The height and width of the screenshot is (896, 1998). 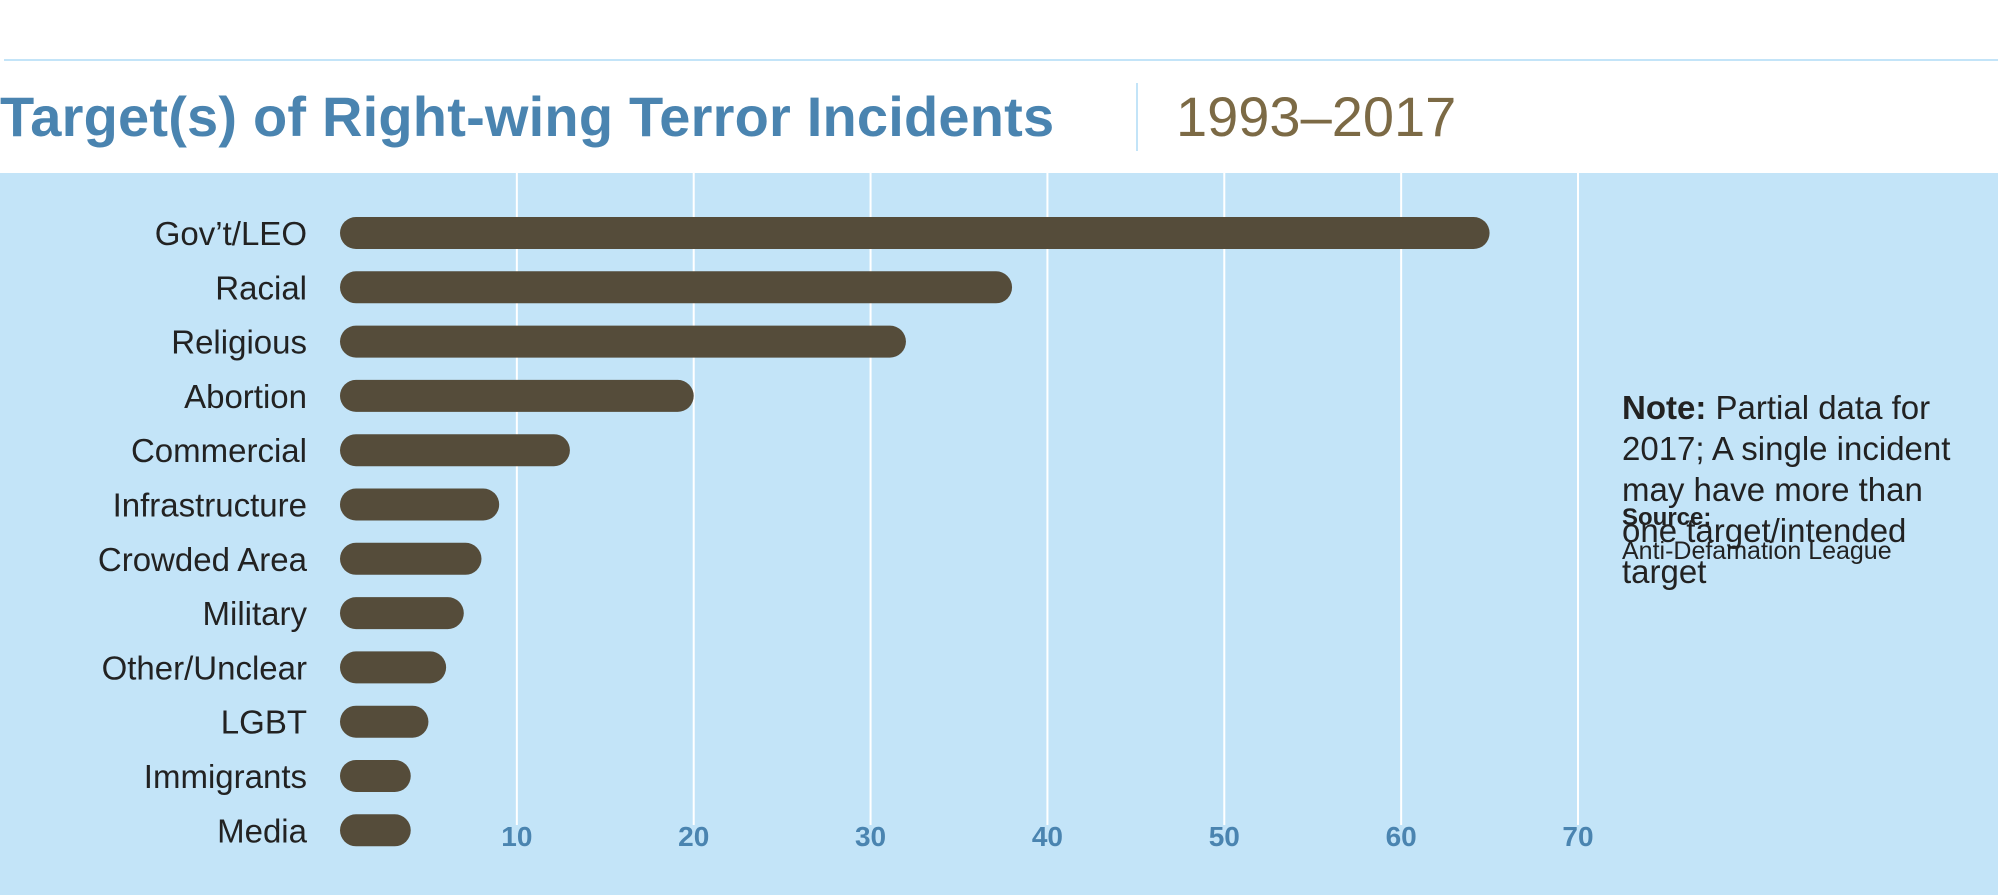 What do you see at coordinates (261, 287) in the screenshot?
I see `category-label: Racial` at bounding box center [261, 287].